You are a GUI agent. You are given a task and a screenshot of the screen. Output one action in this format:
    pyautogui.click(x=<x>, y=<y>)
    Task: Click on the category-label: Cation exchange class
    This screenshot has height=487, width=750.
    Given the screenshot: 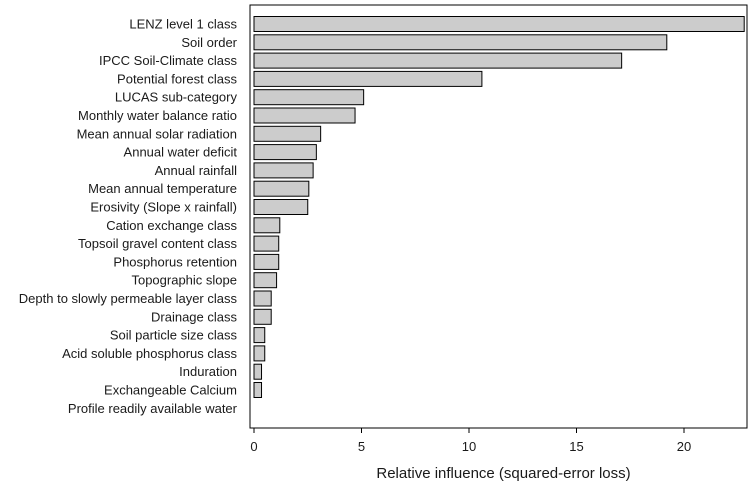 What is the action you would take?
    pyautogui.click(x=171, y=225)
    